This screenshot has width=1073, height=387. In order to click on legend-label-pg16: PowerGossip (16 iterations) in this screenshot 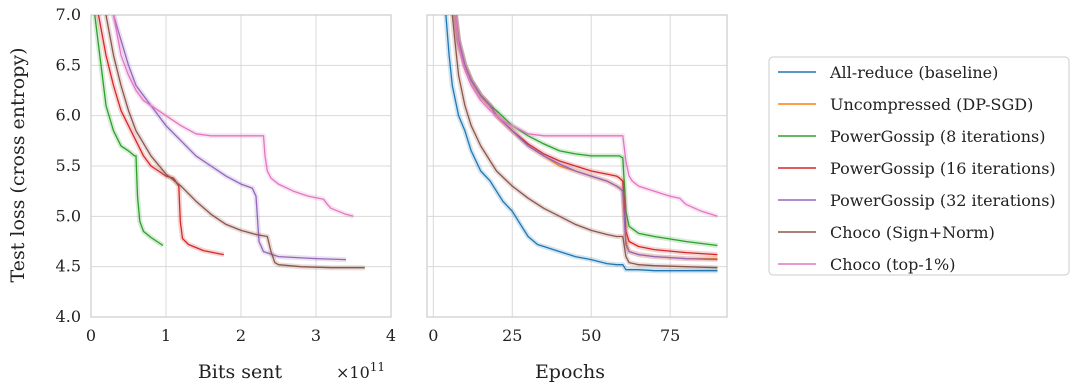, I will do `click(943, 168)`.